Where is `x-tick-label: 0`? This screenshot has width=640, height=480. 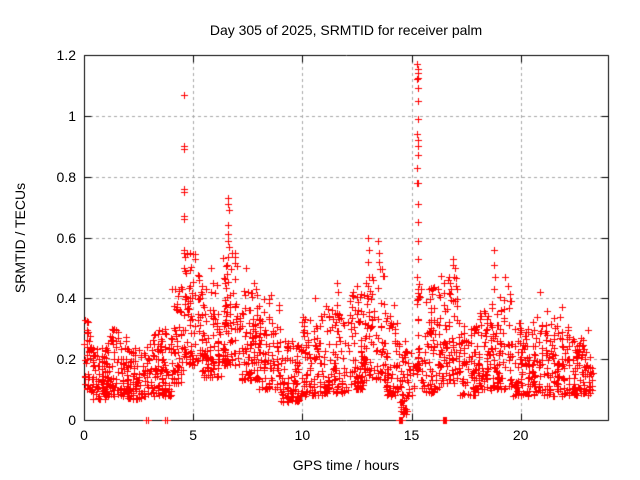
x-tick-label: 0 is located at coordinates (84, 435).